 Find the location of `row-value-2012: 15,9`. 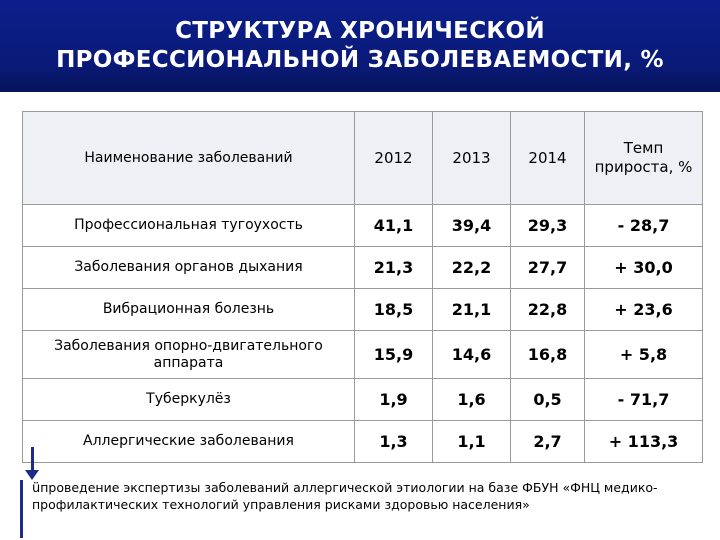

row-value-2012: 15,9 is located at coordinates (393, 354).